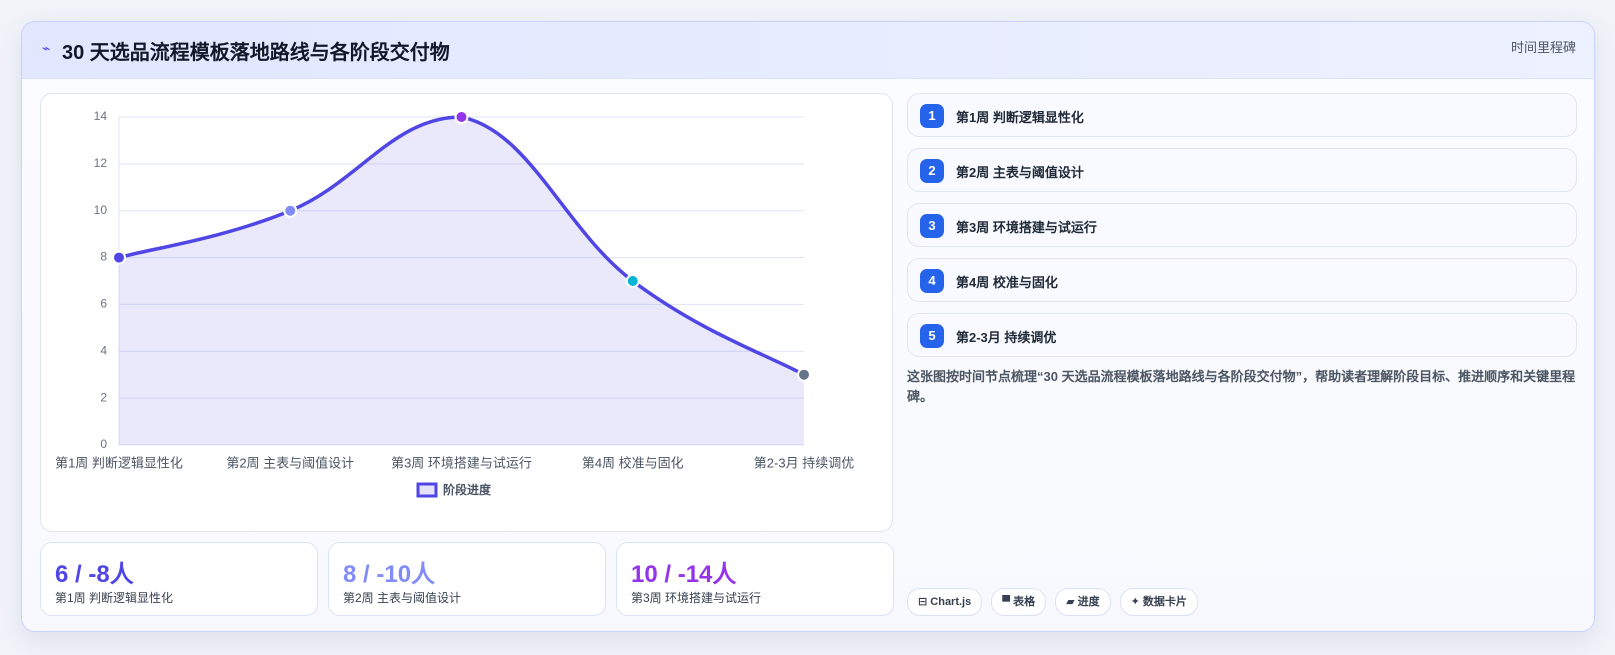 The height and width of the screenshot is (655, 1615). Describe the element at coordinates (924, 602) in the screenshot. I see `tag-icon: ⊟` at that location.